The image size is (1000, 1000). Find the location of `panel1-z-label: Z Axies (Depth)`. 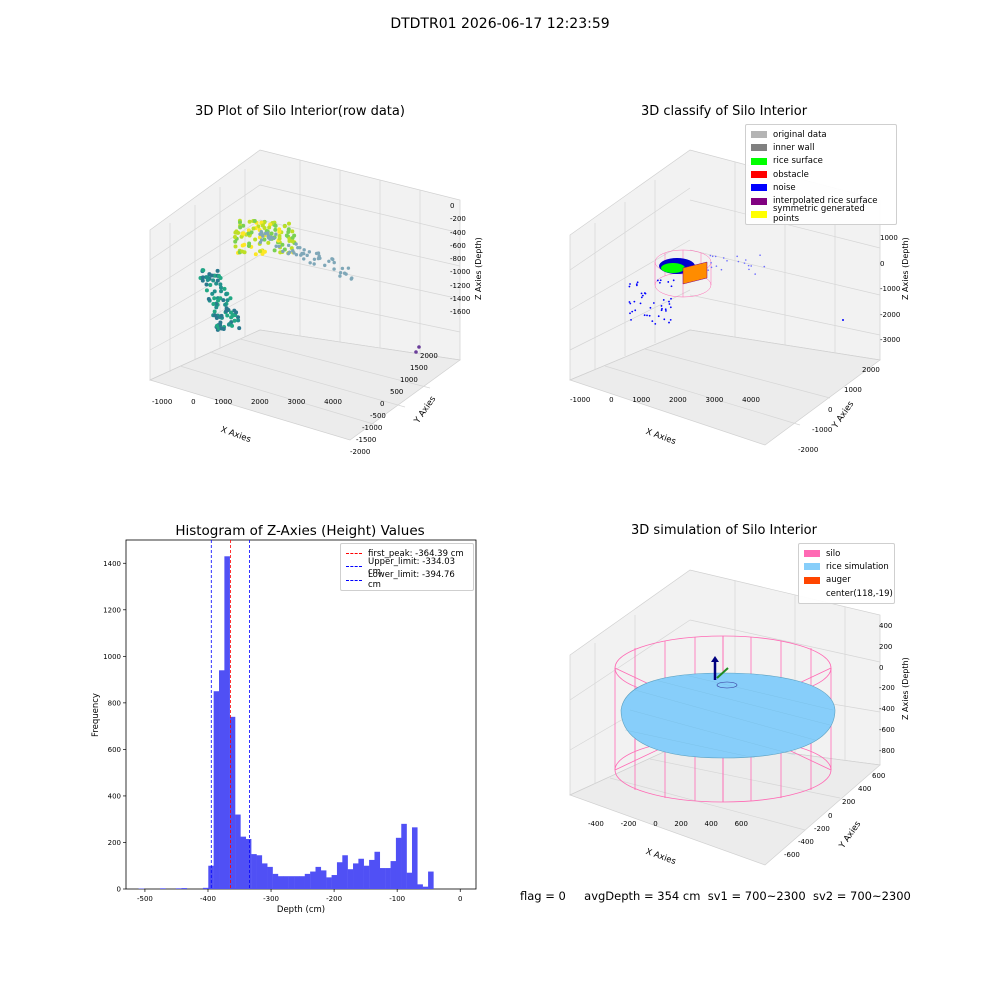

panel1-z-label: Z Axies (Depth) is located at coordinates (478, 268).